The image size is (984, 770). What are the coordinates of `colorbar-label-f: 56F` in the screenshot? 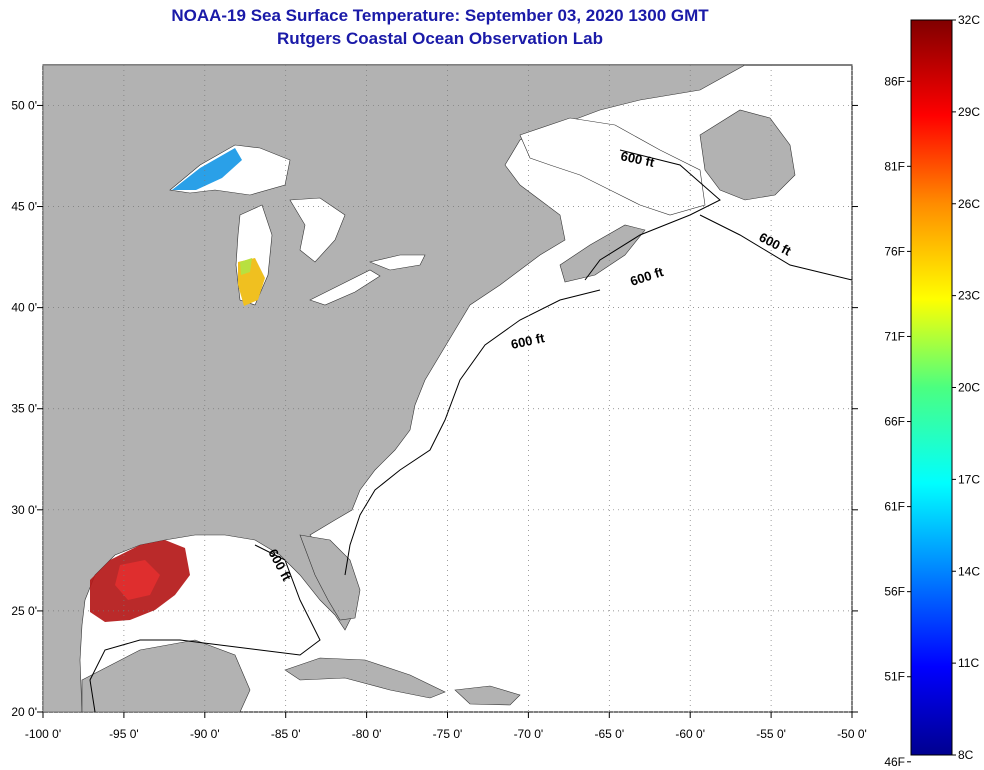 It's located at (894, 592).